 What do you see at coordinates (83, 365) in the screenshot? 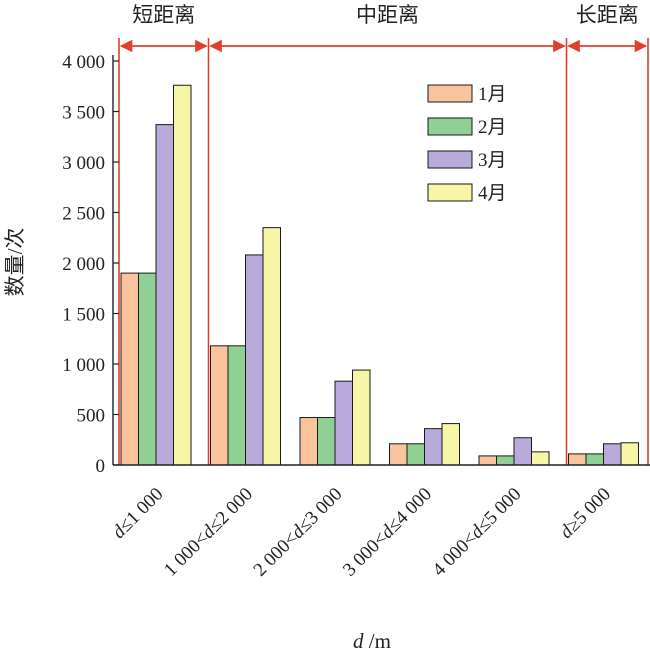
I see `y-tick-label: 1 000` at bounding box center [83, 365].